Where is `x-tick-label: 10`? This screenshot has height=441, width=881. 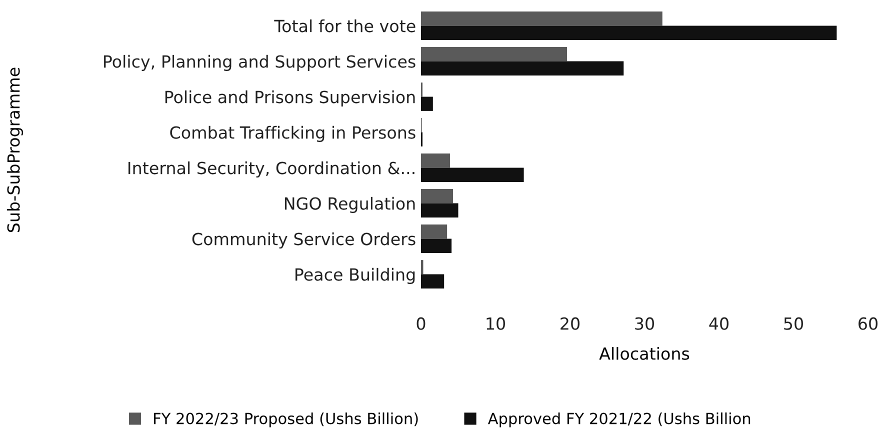 x-tick-label: 10 is located at coordinates (495, 323).